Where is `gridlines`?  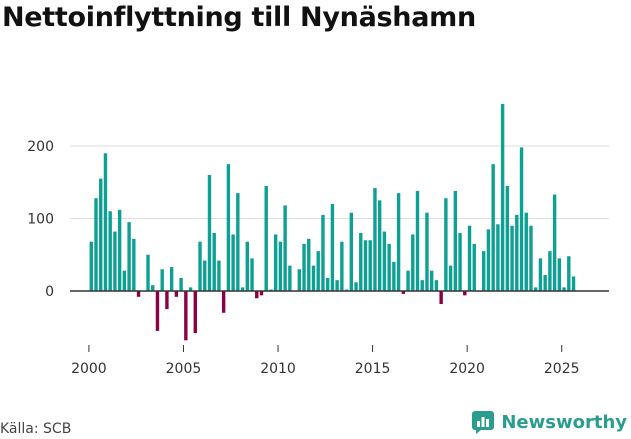
gridlines is located at coordinates (339, 182).